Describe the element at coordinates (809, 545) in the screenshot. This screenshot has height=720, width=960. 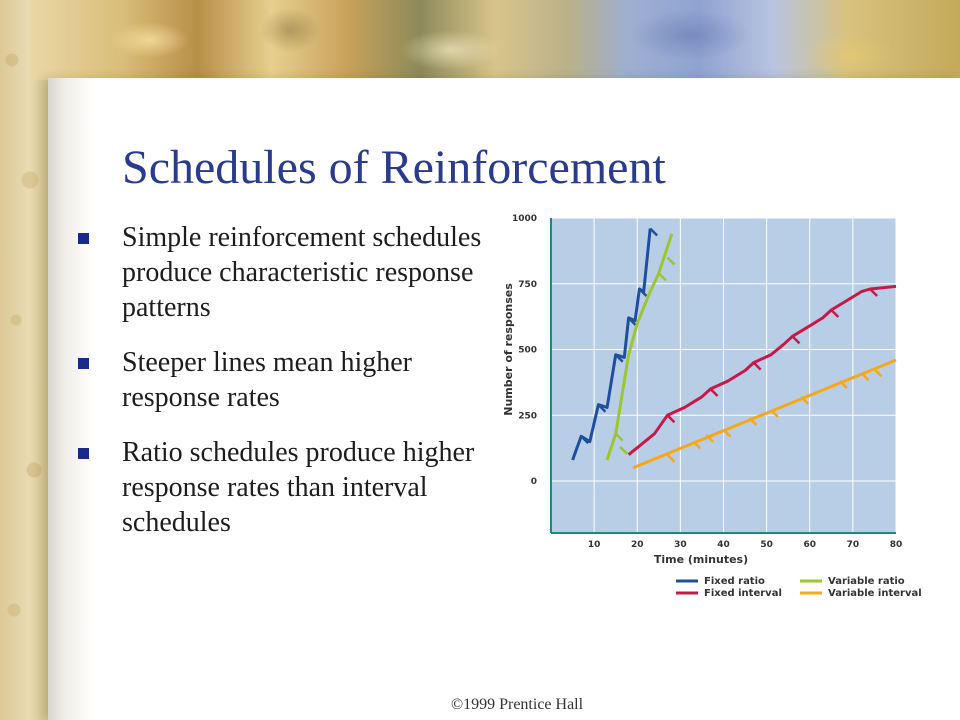
I see `x-tick-label: 60` at that location.